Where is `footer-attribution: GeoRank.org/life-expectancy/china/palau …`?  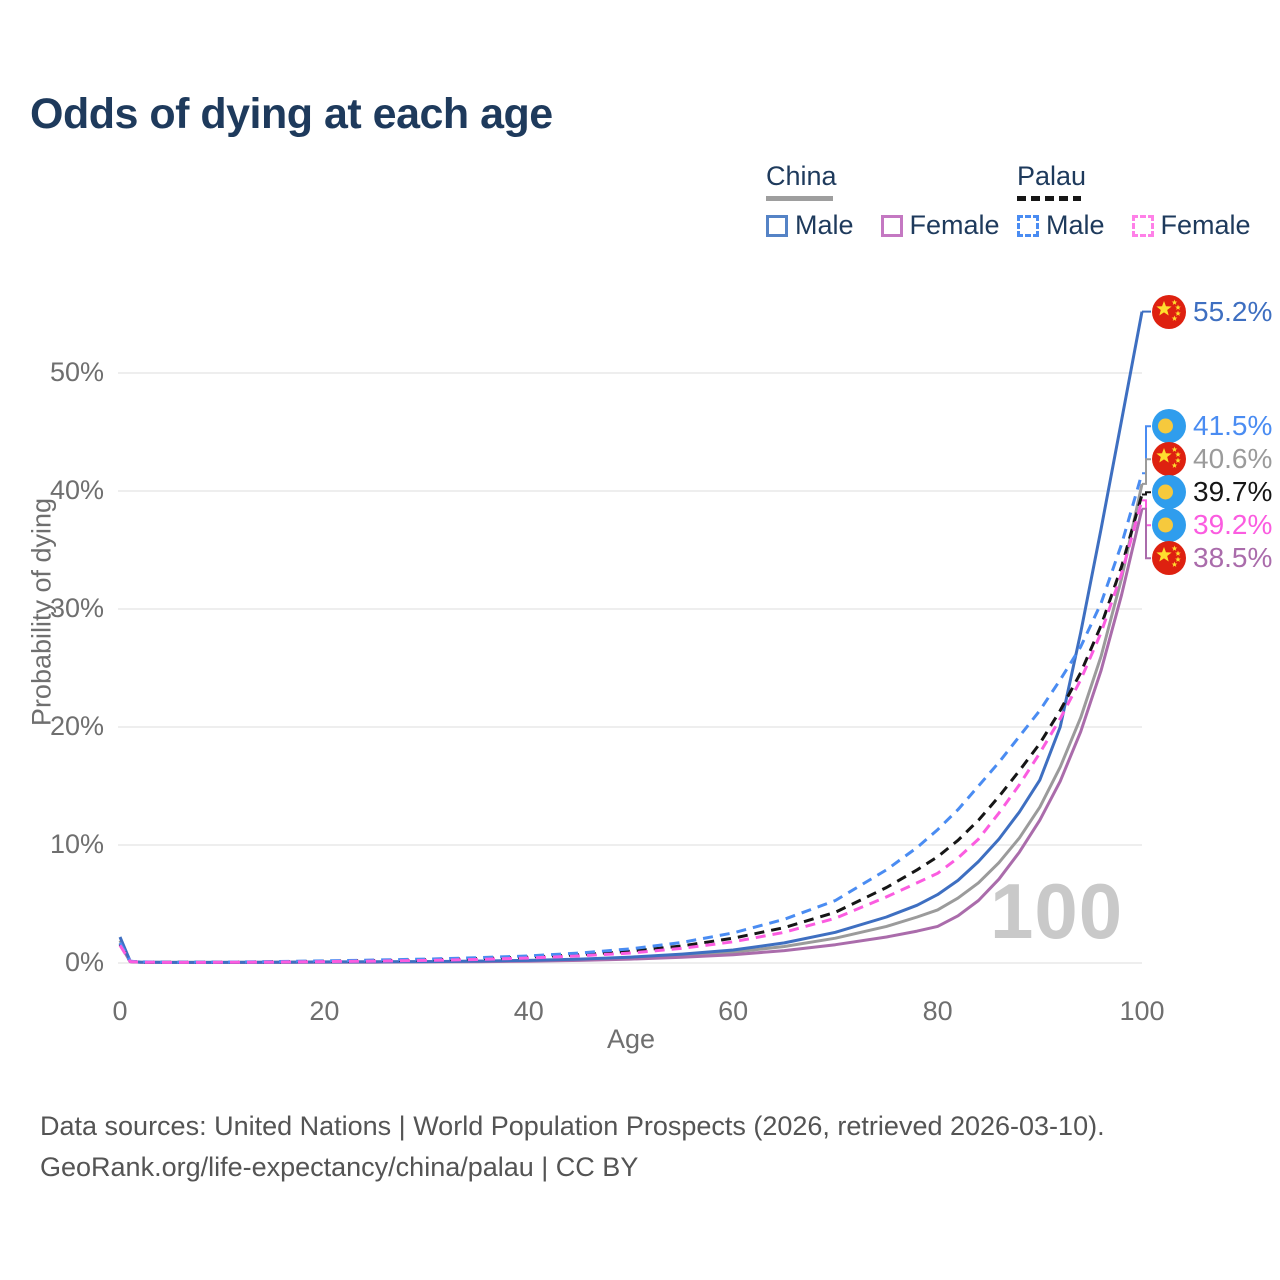
footer-attribution: GeoRank.org/life-expectancy/china/palau … is located at coordinates (339, 1167).